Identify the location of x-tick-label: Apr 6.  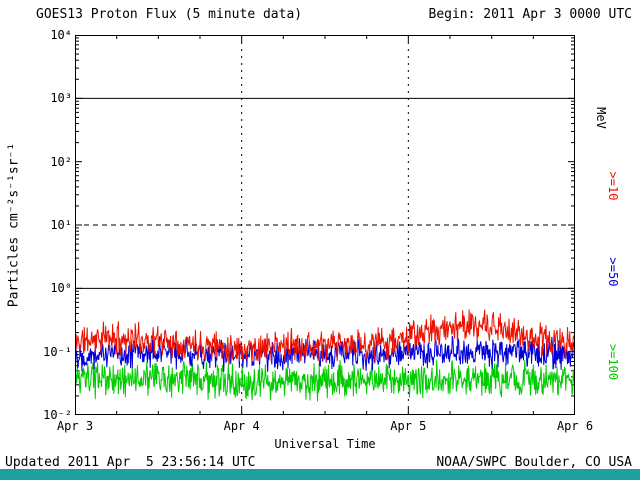
(575, 426).